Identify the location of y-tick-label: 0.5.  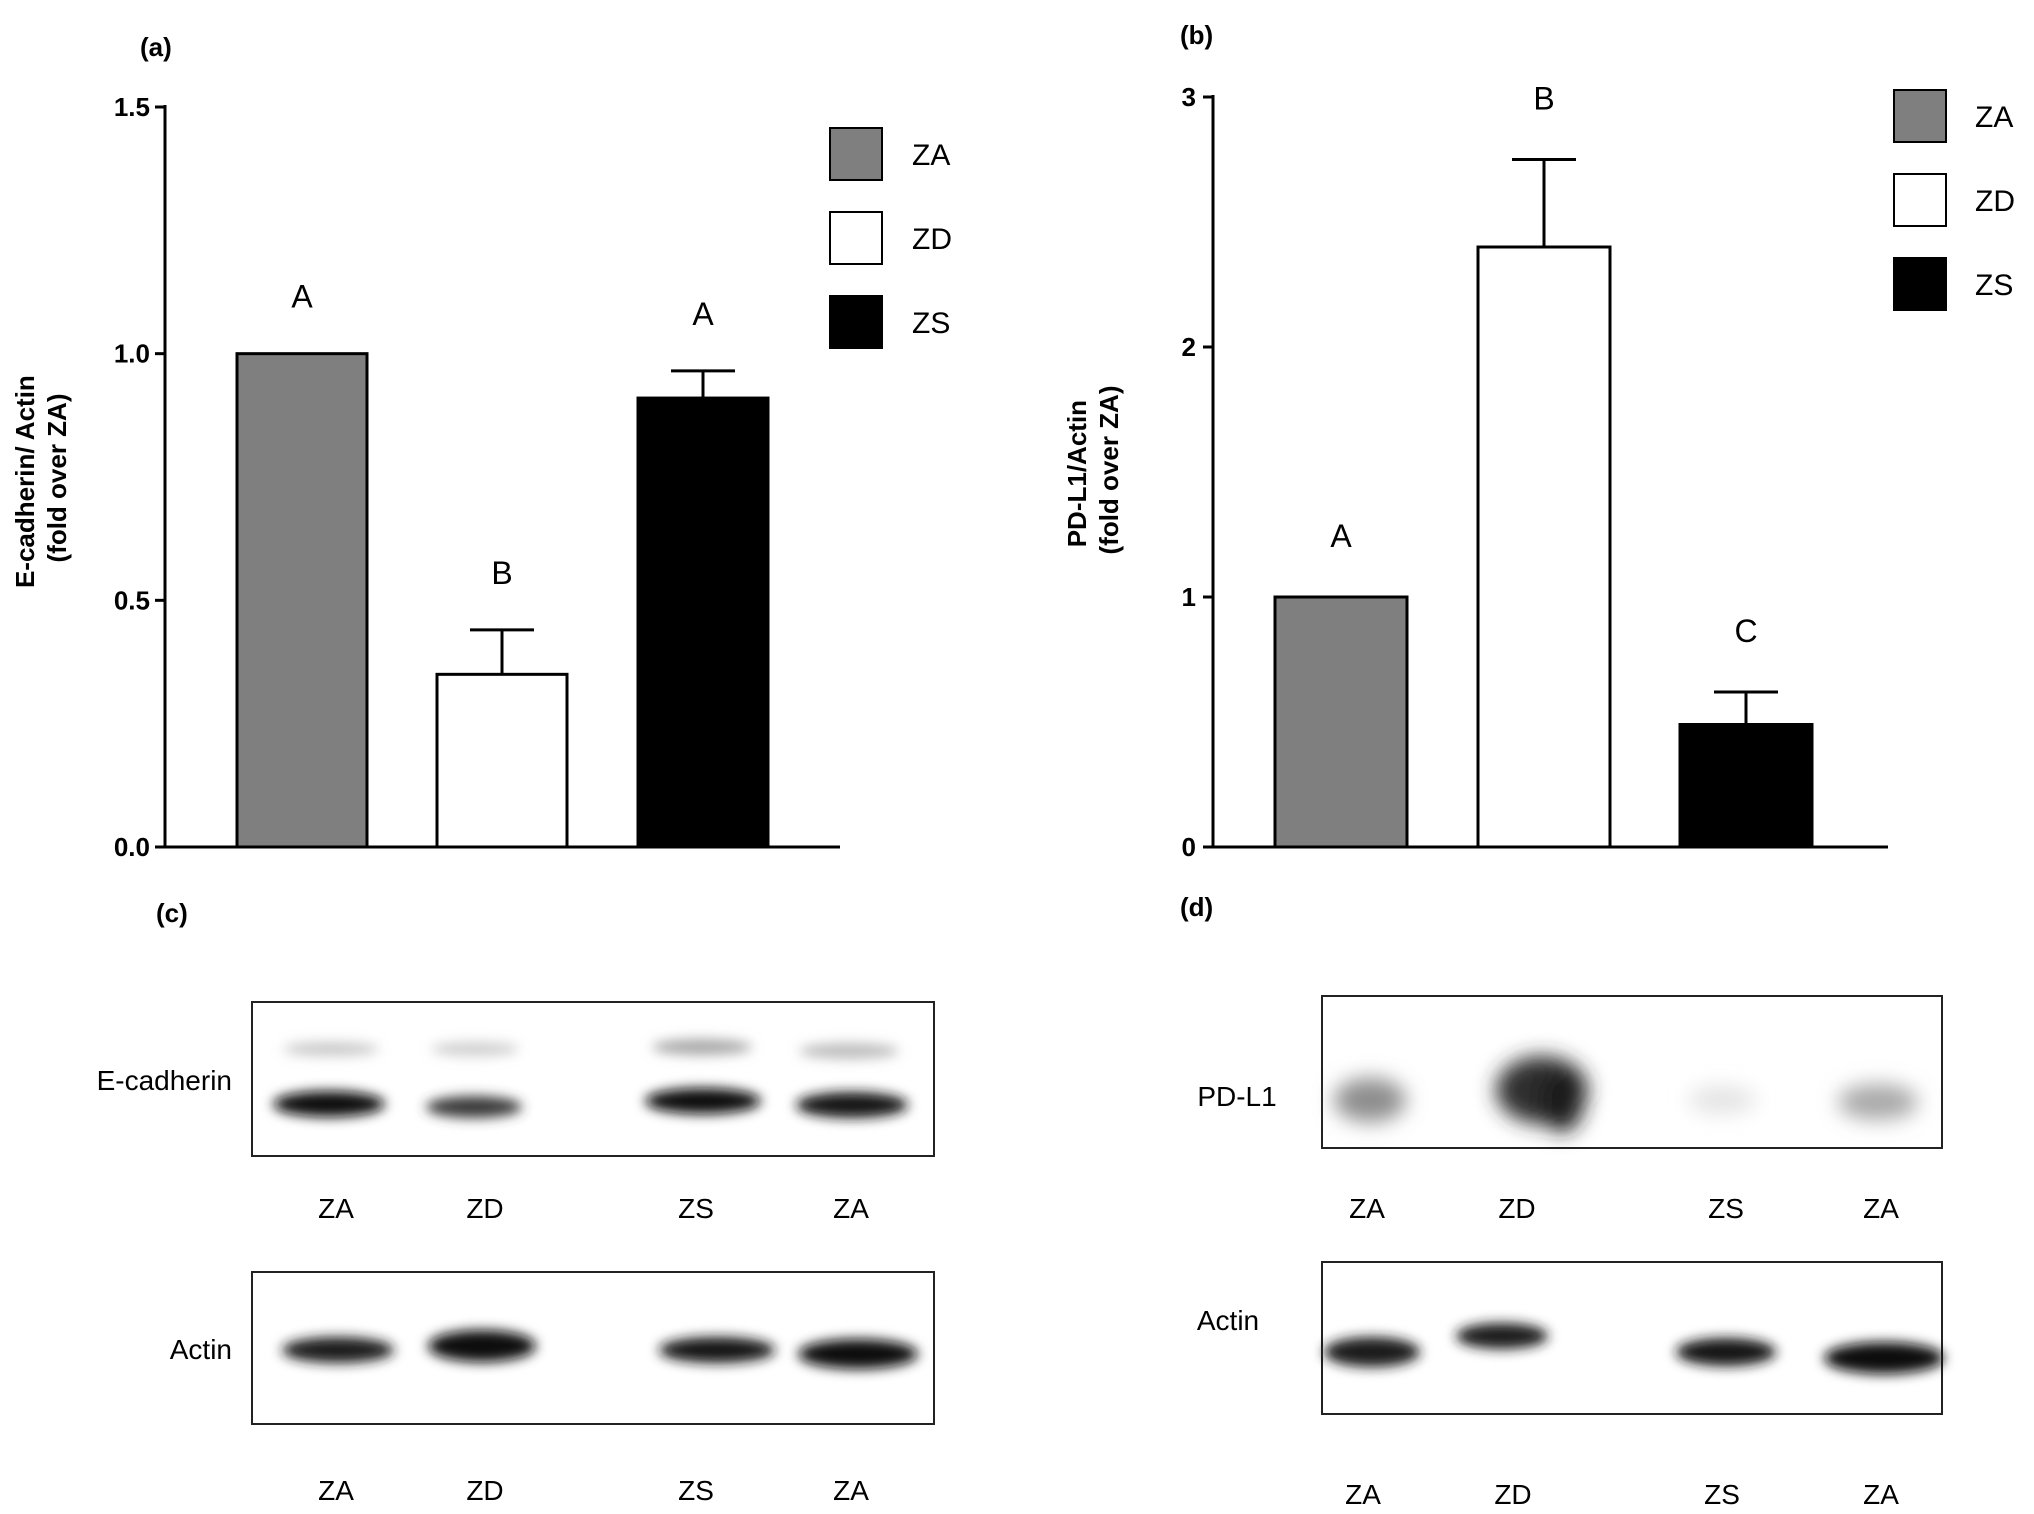
(132, 600).